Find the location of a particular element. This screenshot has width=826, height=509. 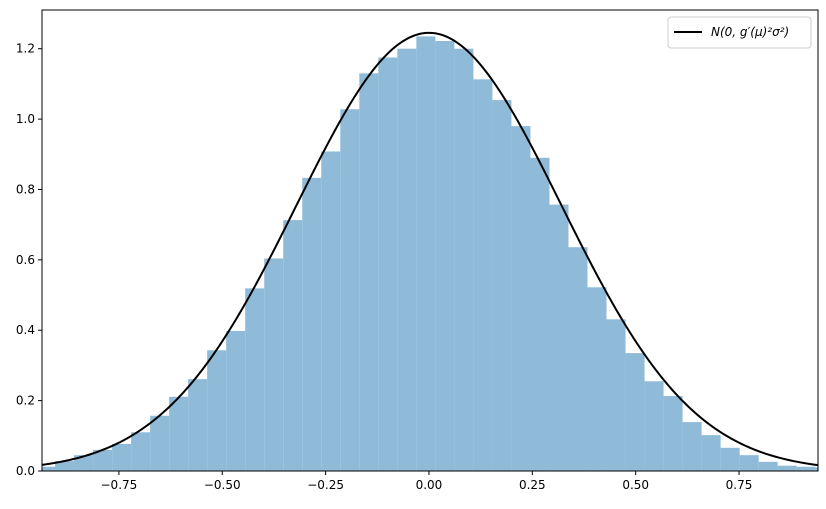

legend: N(0, g′(μ)²σ²) is located at coordinates (739, 32).